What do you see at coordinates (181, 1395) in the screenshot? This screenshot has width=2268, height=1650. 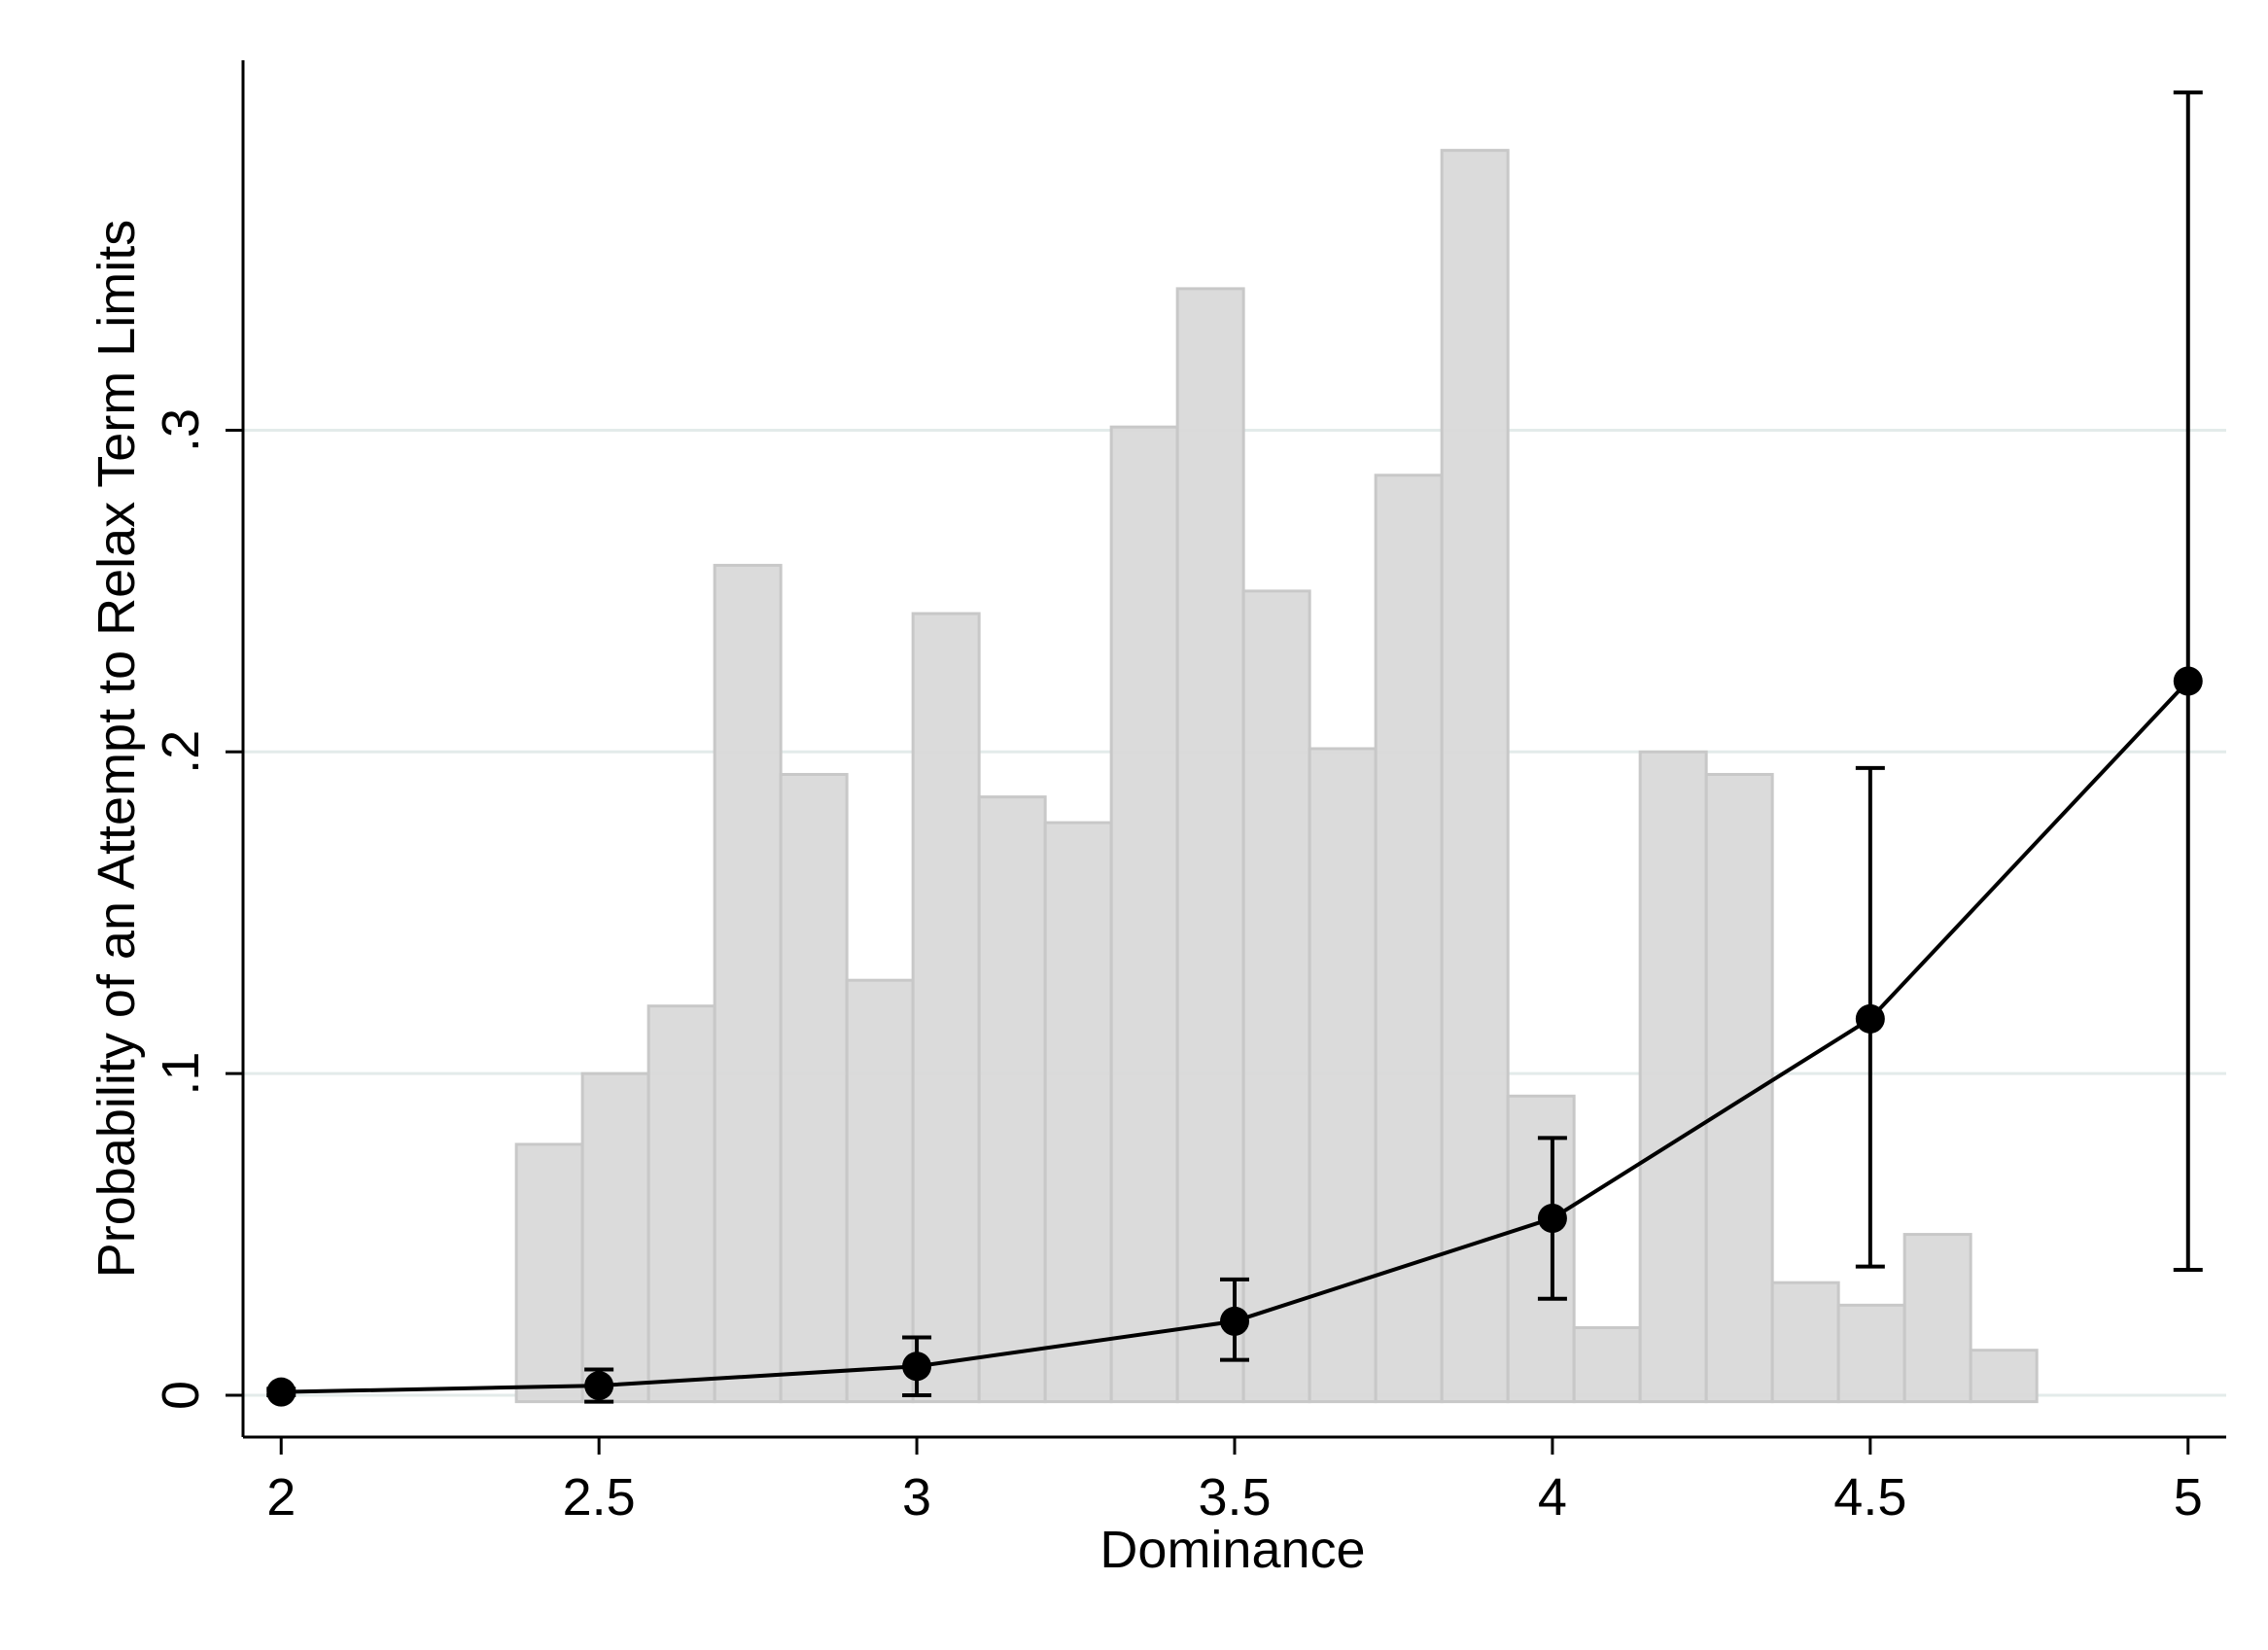 I see `y-tick-label: 0` at bounding box center [181, 1395].